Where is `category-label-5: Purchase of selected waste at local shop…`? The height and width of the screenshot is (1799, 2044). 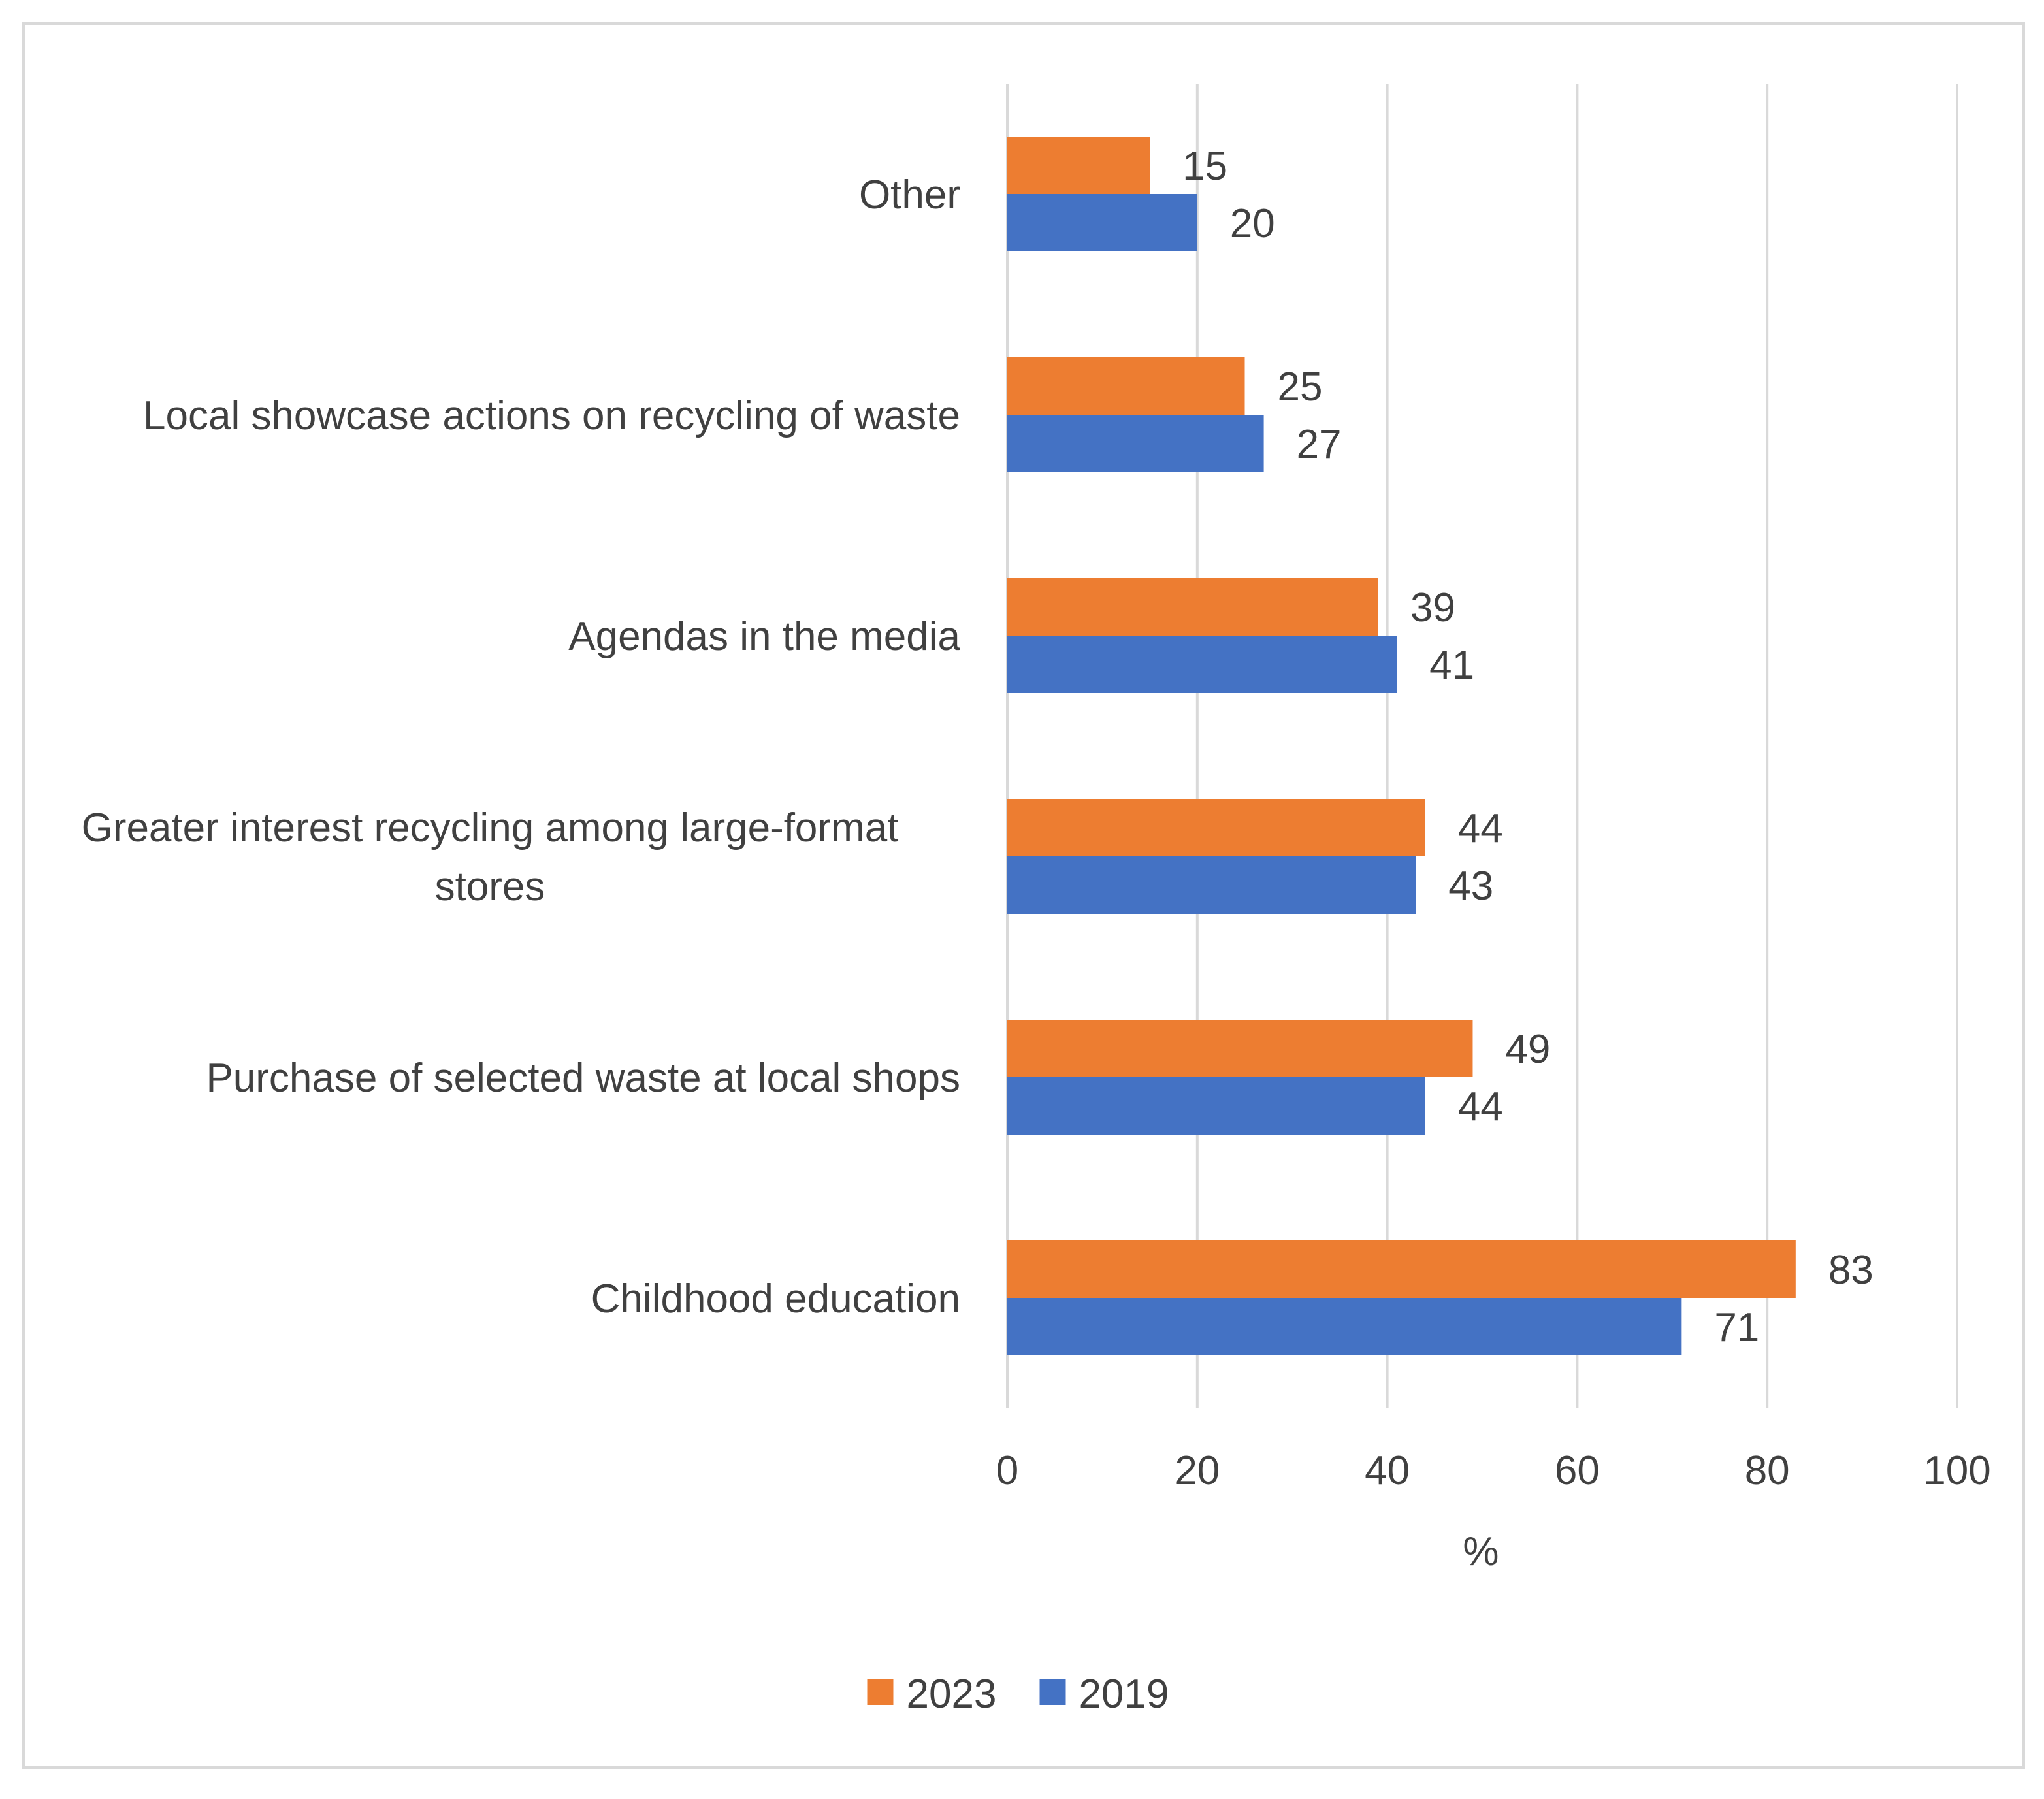 category-label-5: Purchase of selected waste at local shop… is located at coordinates (583, 1078).